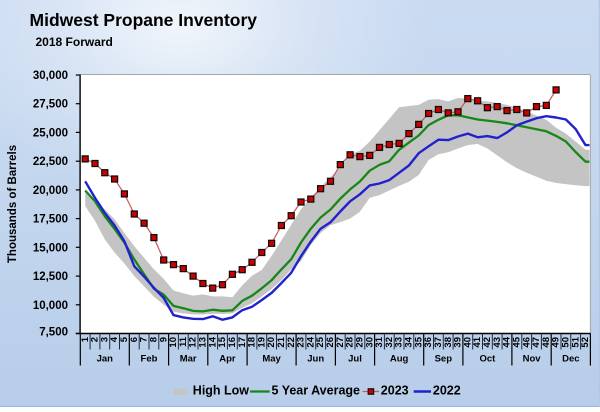 This screenshot has width=600, height=412. What do you see at coordinates (526, 342) in the screenshot?
I see `svg-text: 46` at bounding box center [526, 342].